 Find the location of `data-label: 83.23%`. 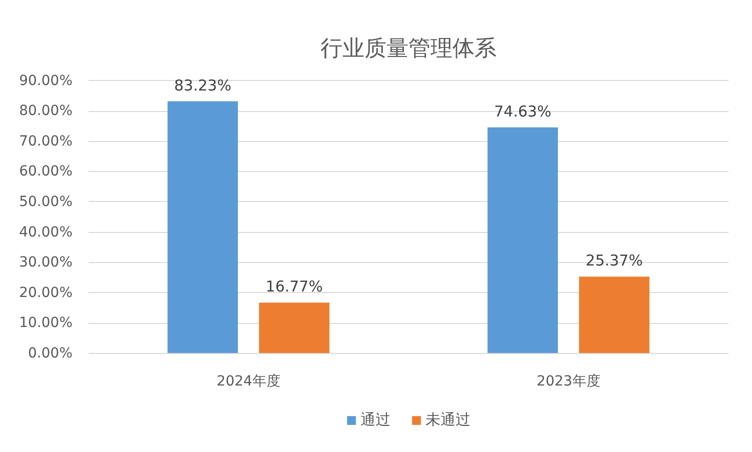

data-label: 83.23% is located at coordinates (203, 85).